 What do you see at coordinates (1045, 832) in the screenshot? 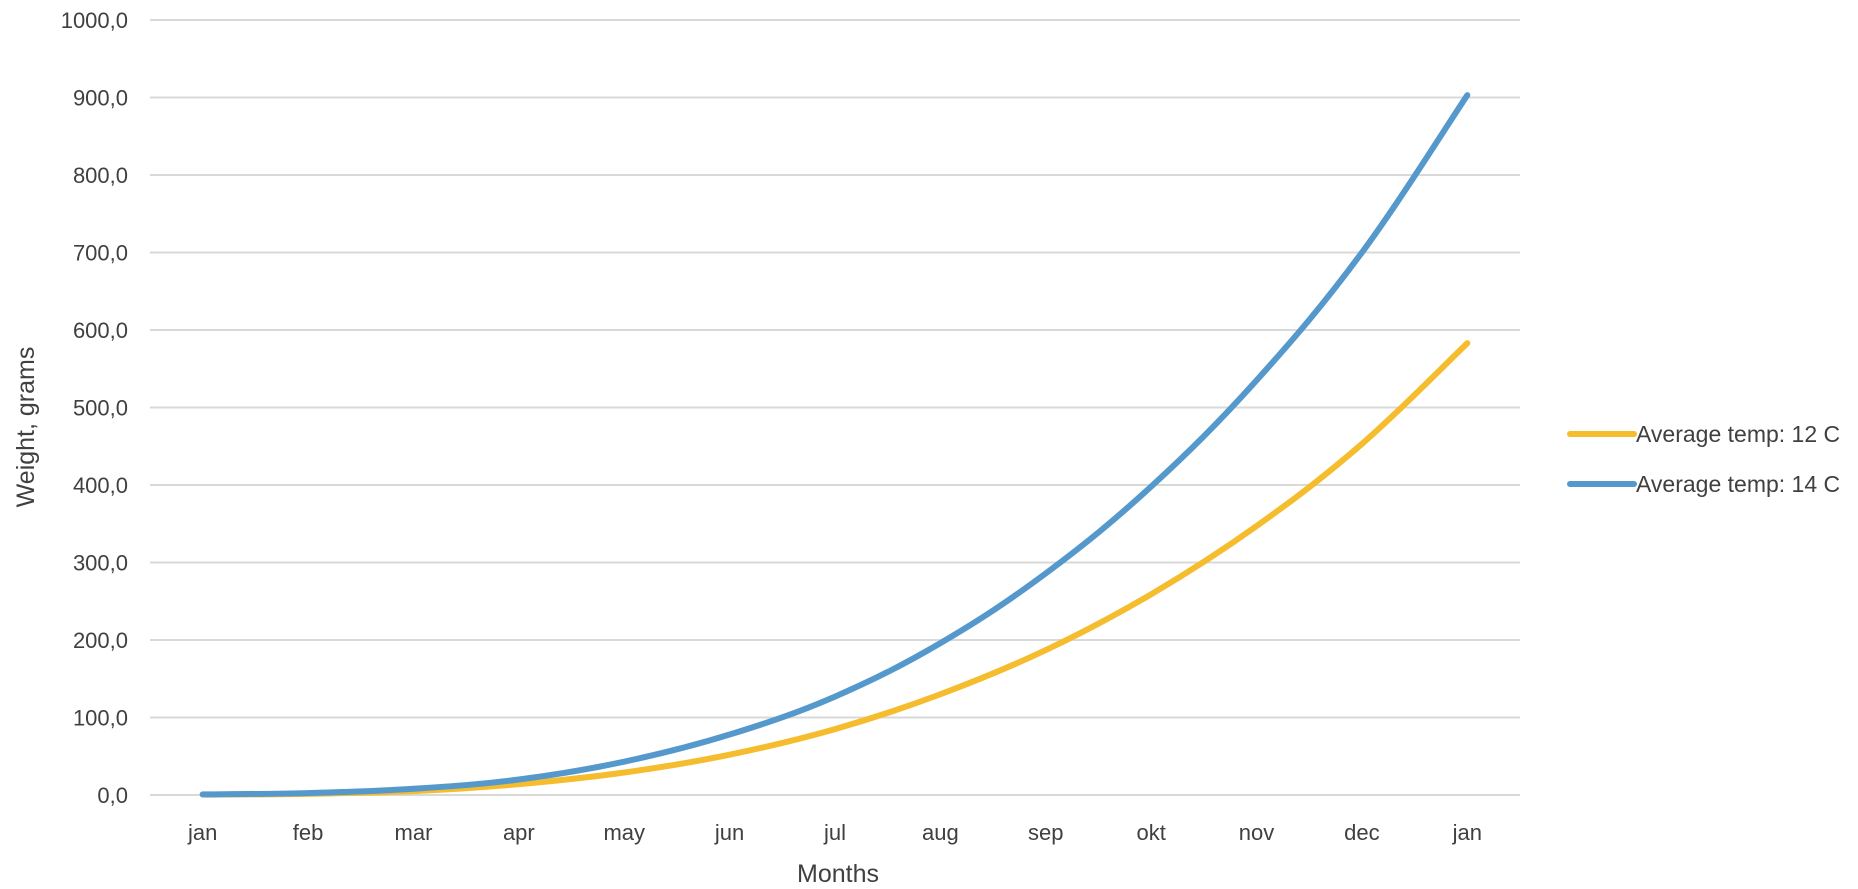
I see `x-tick-label: sep` at bounding box center [1045, 832].